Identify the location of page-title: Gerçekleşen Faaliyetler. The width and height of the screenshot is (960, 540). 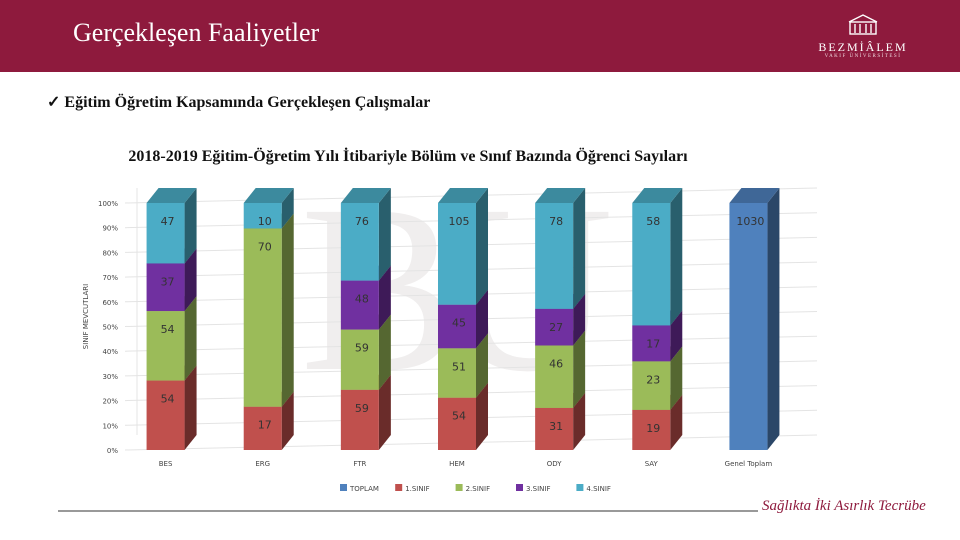
(196, 32).